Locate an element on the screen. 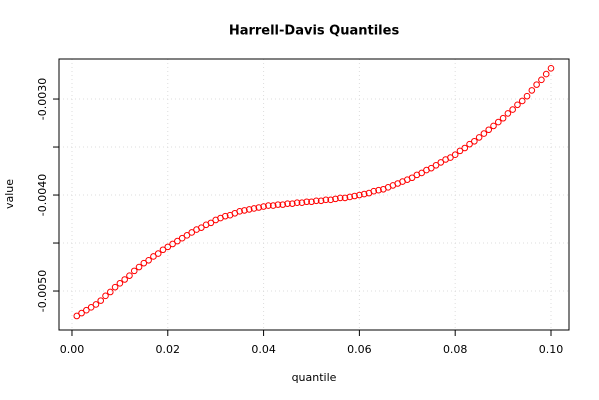  y-tick-label: -0.0040 is located at coordinates (42, 195).